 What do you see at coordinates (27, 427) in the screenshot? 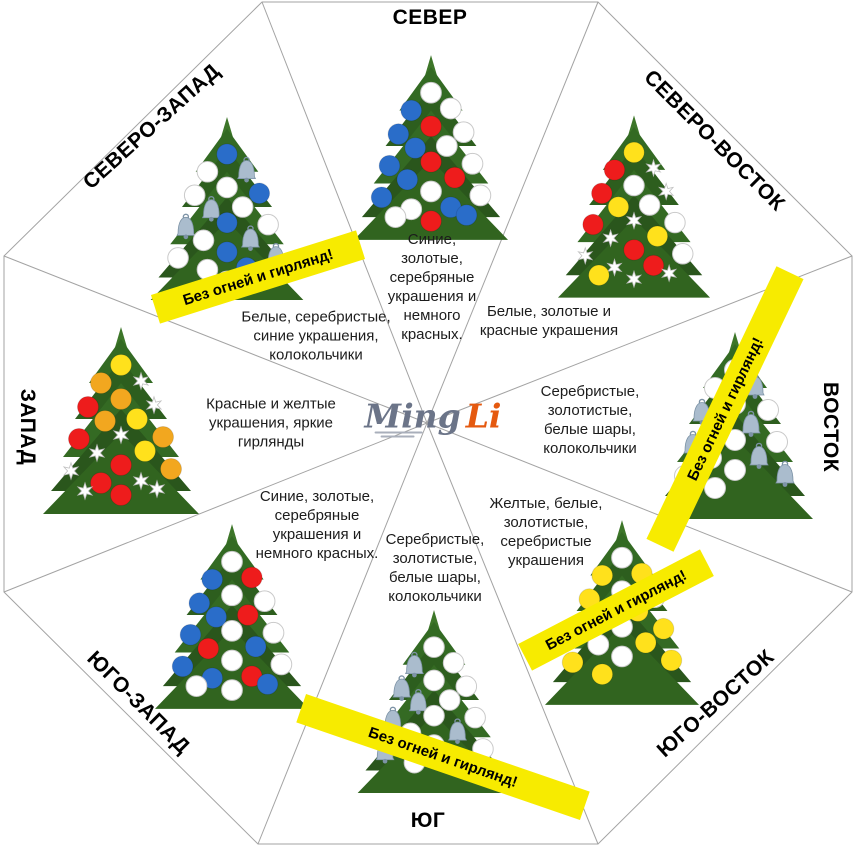
I see `direction-label-west: ЗАПАД` at bounding box center [27, 427].